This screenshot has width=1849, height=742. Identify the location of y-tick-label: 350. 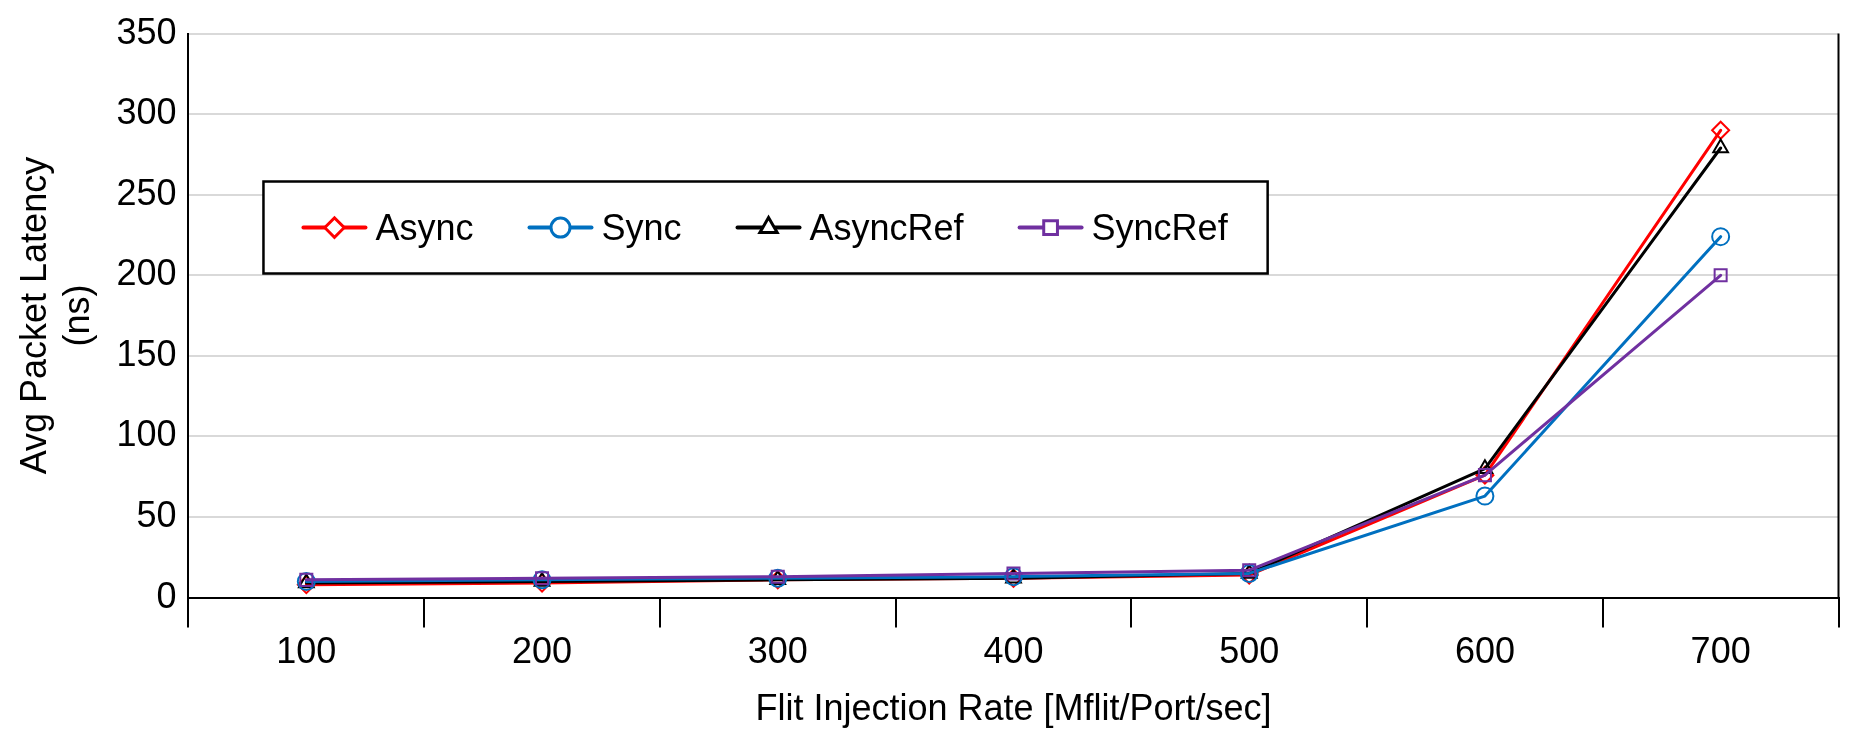
(146, 31).